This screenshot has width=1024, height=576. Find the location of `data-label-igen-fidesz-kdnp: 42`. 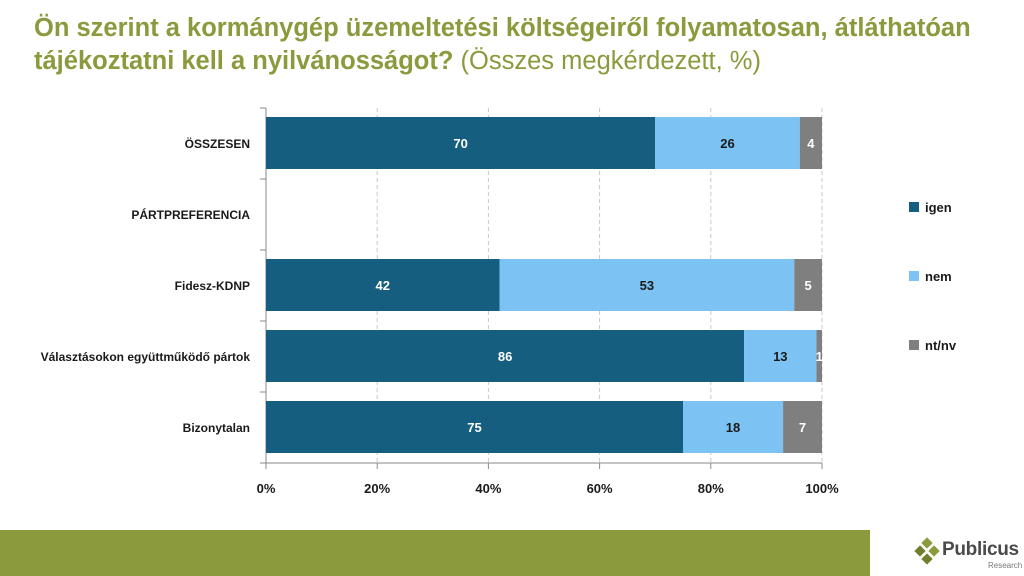

data-label-igen-fidesz-kdnp: 42 is located at coordinates (383, 285).